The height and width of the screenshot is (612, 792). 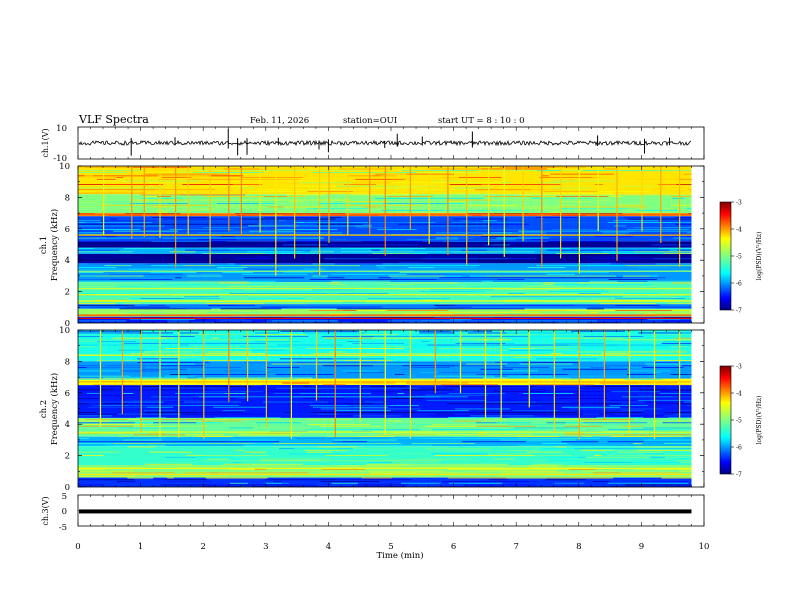 I want to click on time-tick-label: 10, so click(x=704, y=547).